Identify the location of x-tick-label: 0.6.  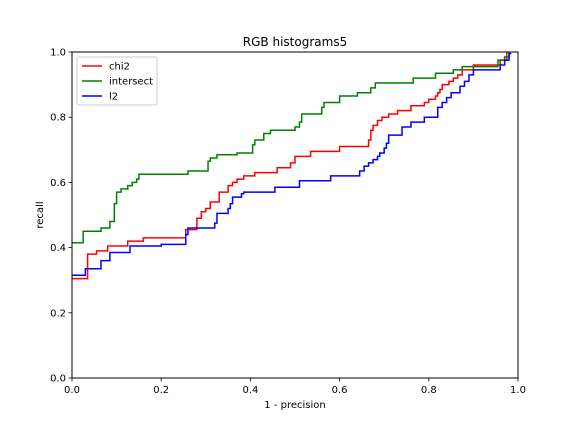
(340, 390).